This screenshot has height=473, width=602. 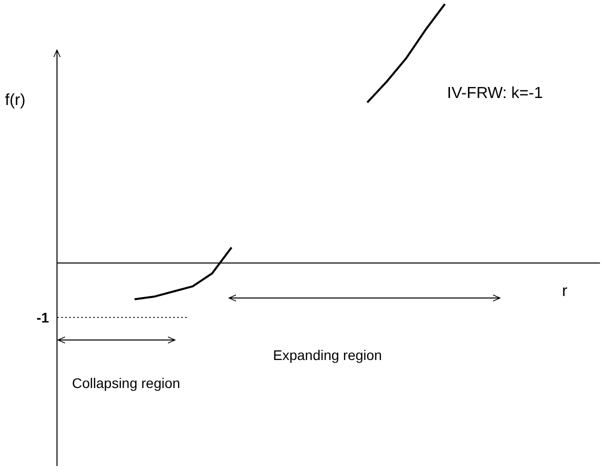 I want to click on y-axis-title: f(r), so click(x=15, y=100).